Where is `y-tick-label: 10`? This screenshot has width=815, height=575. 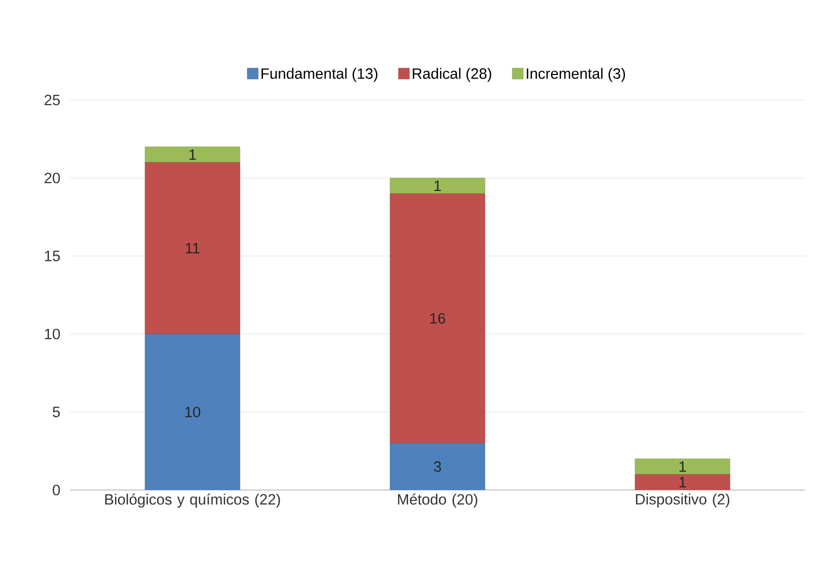
y-tick-label: 10 is located at coordinates (52, 334).